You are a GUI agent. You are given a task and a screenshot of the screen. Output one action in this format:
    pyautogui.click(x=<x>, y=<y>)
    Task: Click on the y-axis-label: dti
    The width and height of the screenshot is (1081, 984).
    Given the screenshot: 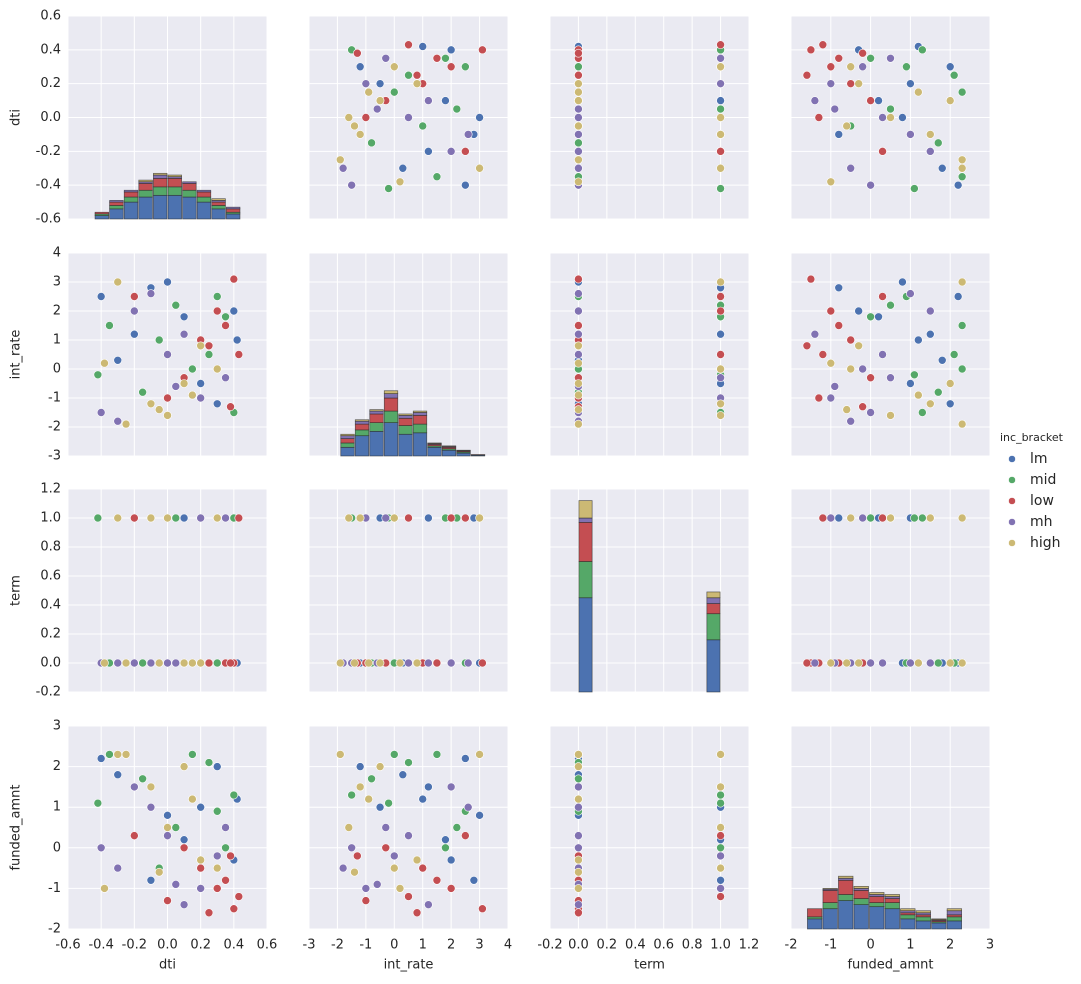 What is the action you would take?
    pyautogui.click(x=16, y=117)
    